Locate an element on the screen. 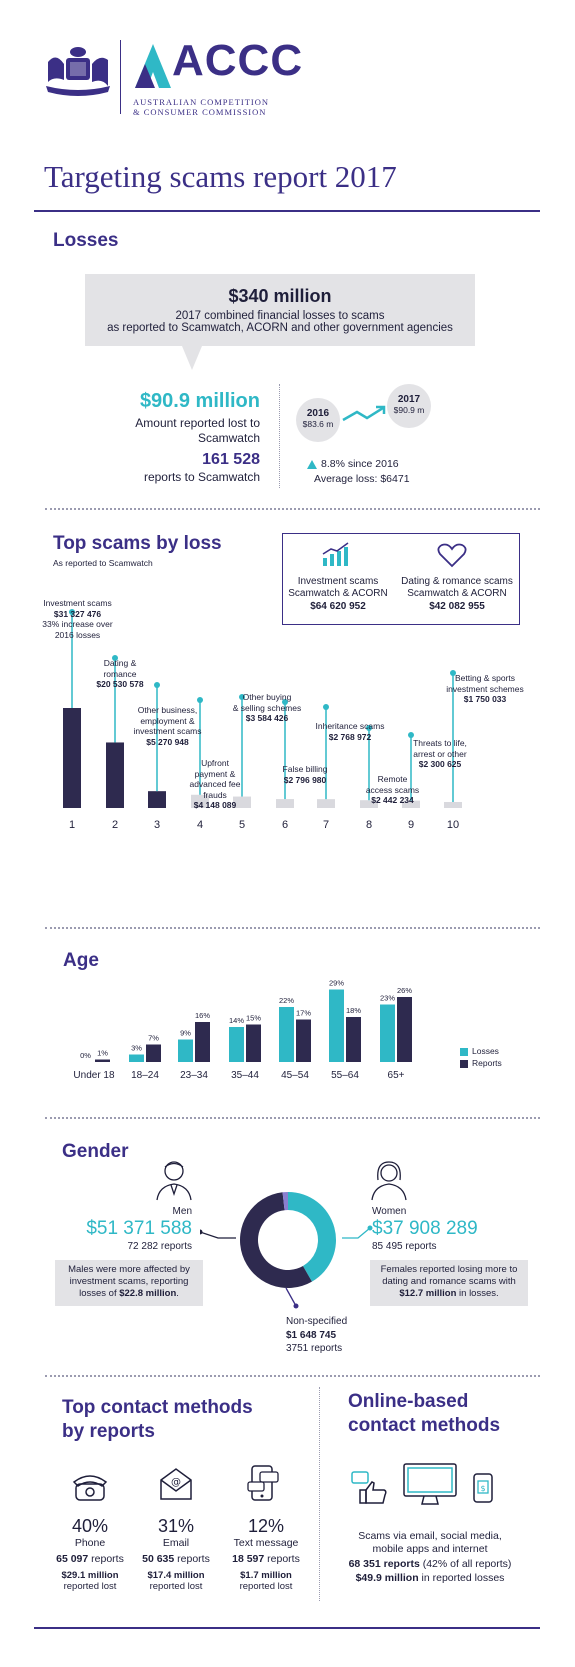 The width and height of the screenshot is (575, 1667). scam-label-5-amount: $3 584 426 is located at coordinates (267, 718).